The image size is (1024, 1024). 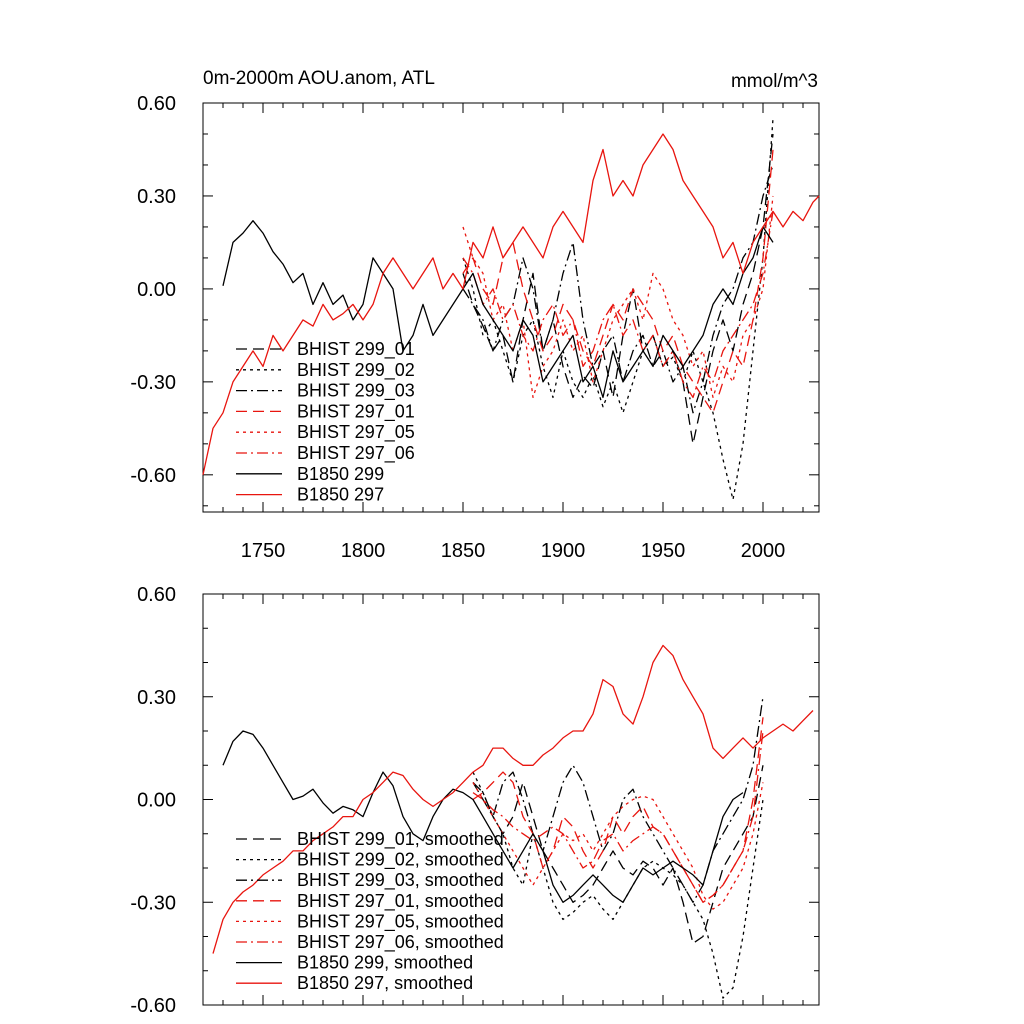 What do you see at coordinates (356, 432) in the screenshot?
I see `legend-label: BHIST 297_05` at bounding box center [356, 432].